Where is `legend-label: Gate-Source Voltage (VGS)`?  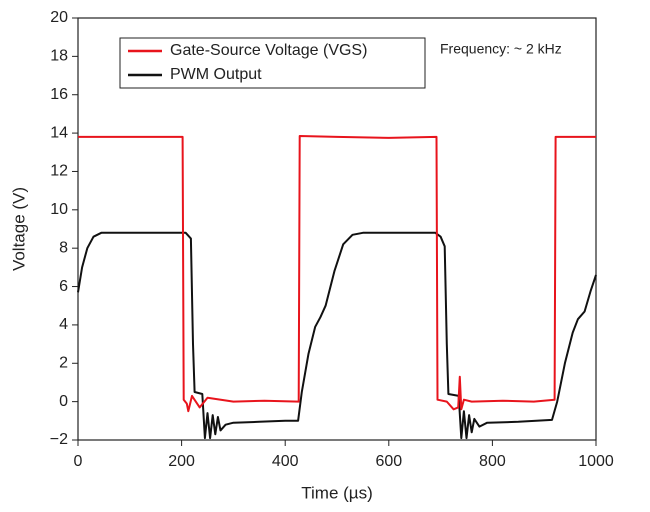
legend-label: Gate-Source Voltage (VGS) is located at coordinates (268, 50).